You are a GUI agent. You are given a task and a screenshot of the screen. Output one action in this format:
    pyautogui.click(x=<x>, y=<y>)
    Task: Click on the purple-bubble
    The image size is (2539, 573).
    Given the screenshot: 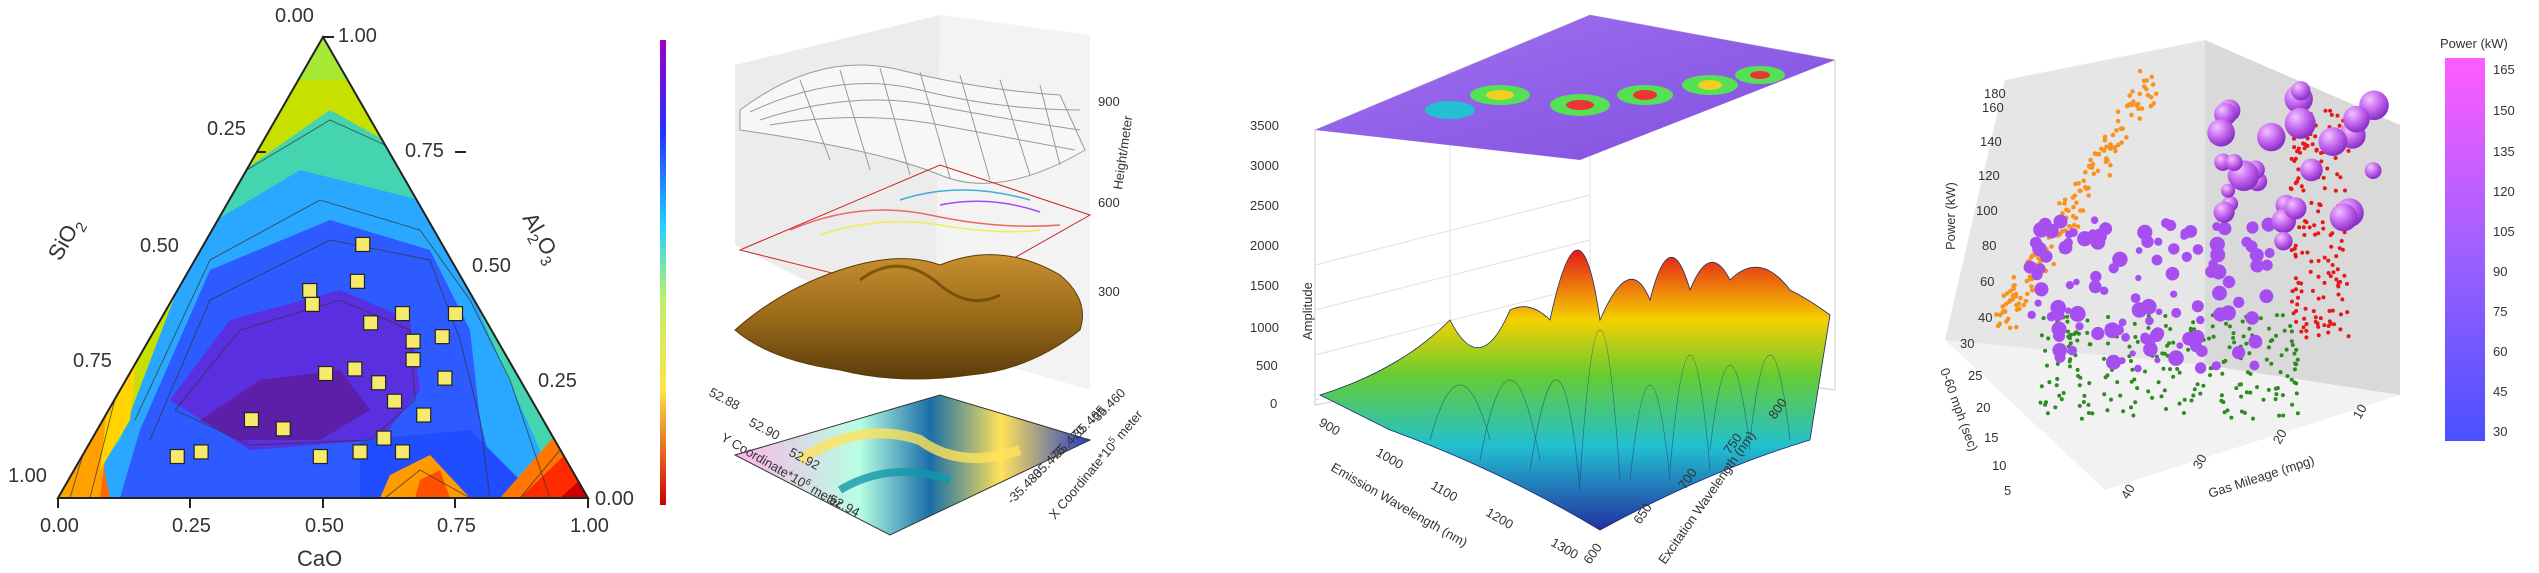 What is the action you would take?
    pyautogui.click(x=2295, y=208)
    